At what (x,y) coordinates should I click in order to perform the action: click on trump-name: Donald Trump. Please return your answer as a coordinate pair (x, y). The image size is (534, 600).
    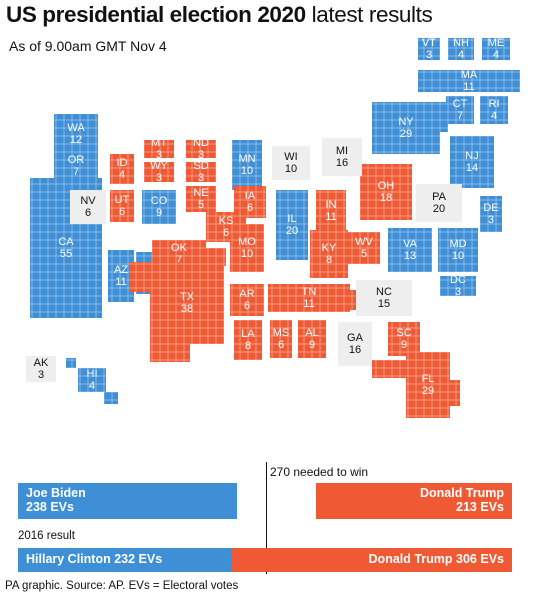
    Looking at the image, I should click on (461, 493).